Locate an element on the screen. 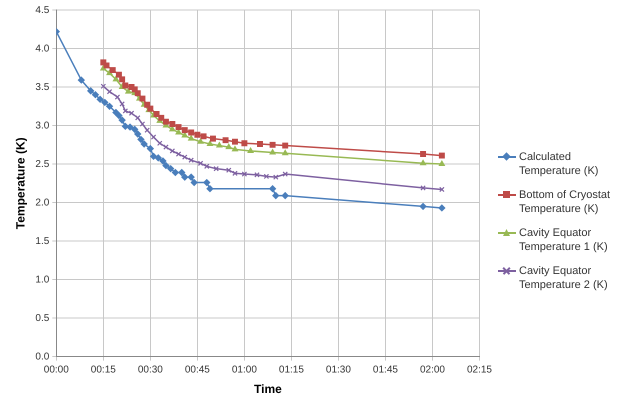 Image resolution: width=629 pixels, height=405 pixels. y-tick-label: 1.5 is located at coordinates (42, 241).